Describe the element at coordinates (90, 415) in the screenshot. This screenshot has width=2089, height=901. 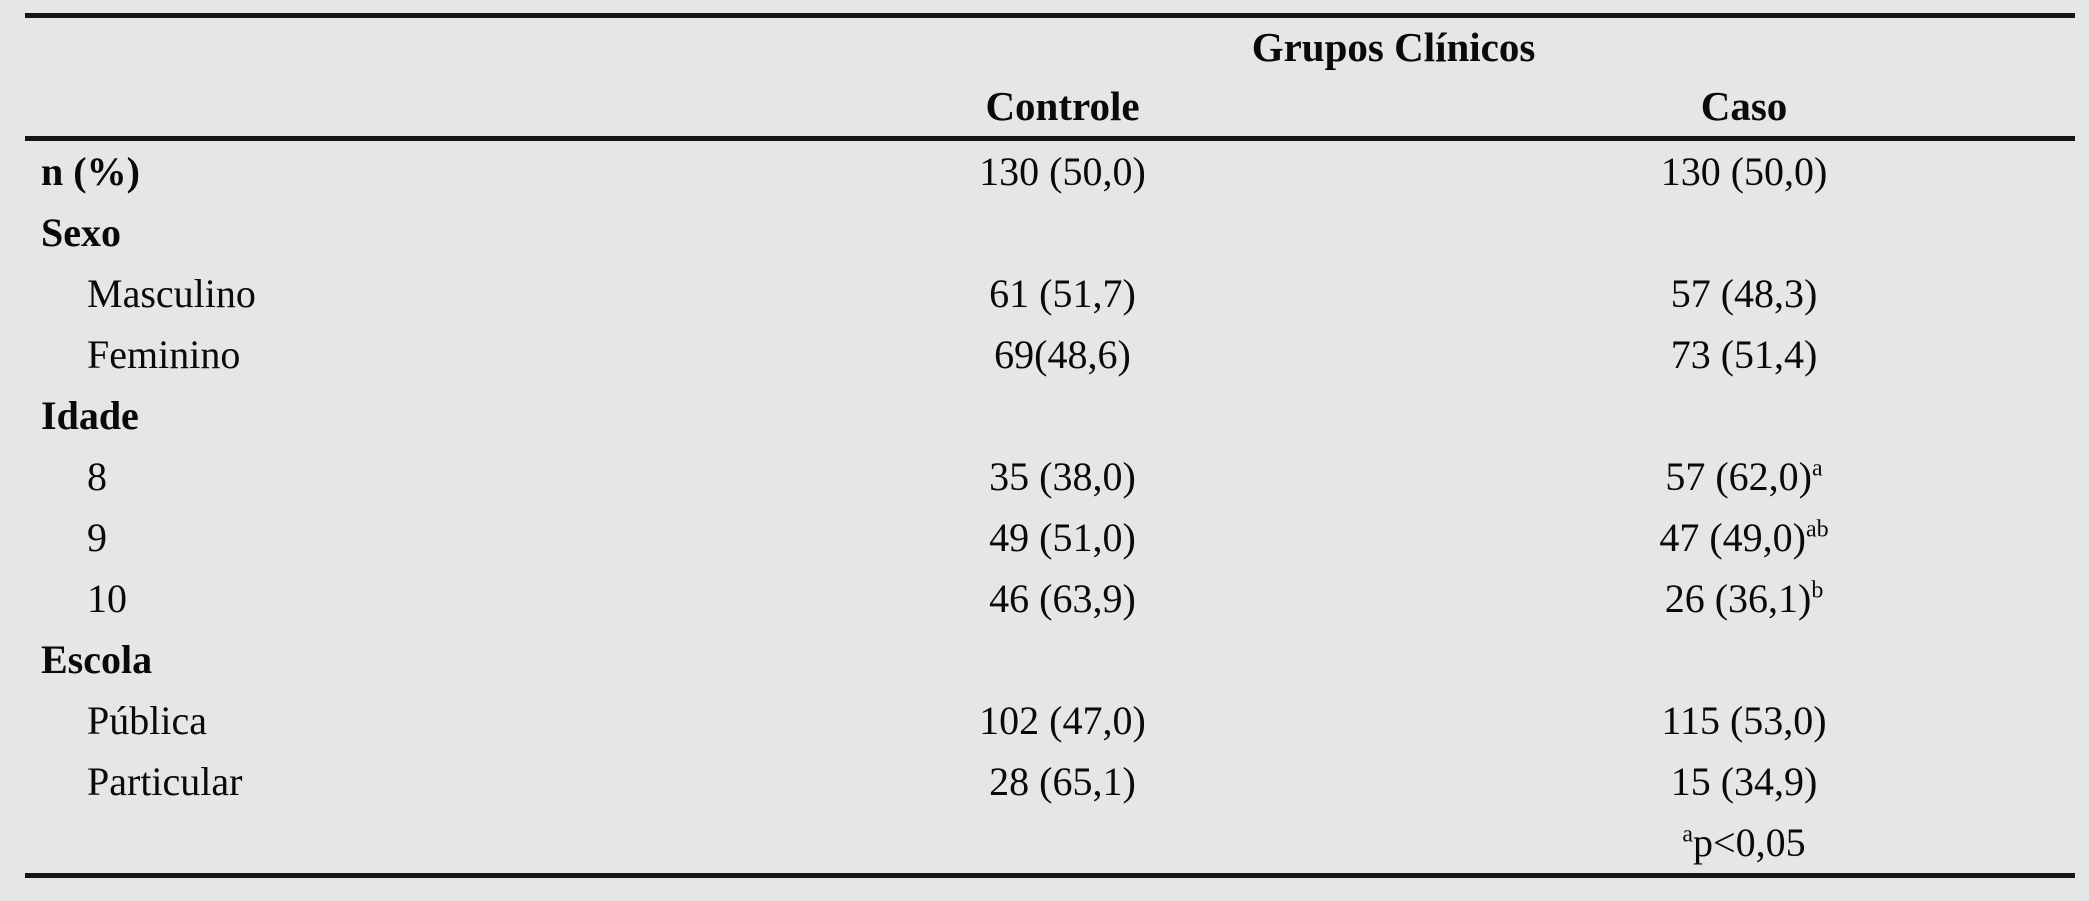
I see `section-label: Idade` at that location.